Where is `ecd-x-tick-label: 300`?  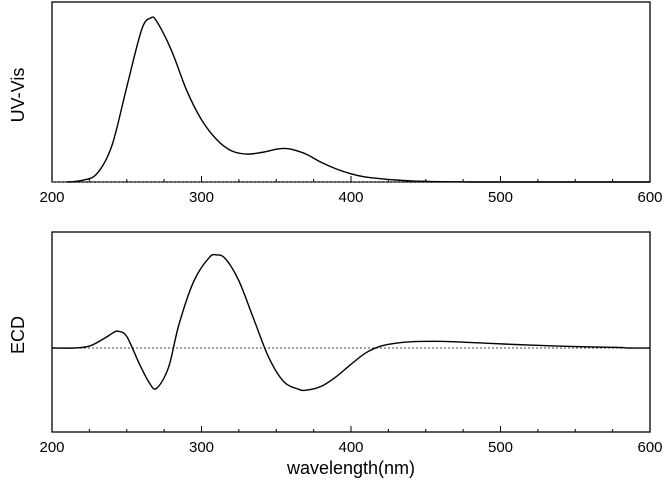
ecd-x-tick-label: 300 is located at coordinates (201, 447).